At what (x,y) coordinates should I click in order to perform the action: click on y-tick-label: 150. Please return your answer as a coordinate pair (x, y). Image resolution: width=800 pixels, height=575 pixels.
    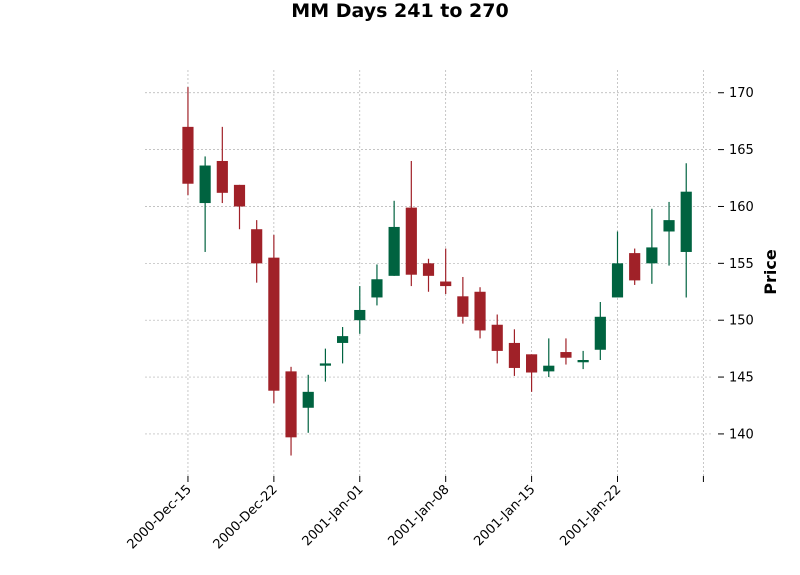
    Looking at the image, I should click on (741, 321).